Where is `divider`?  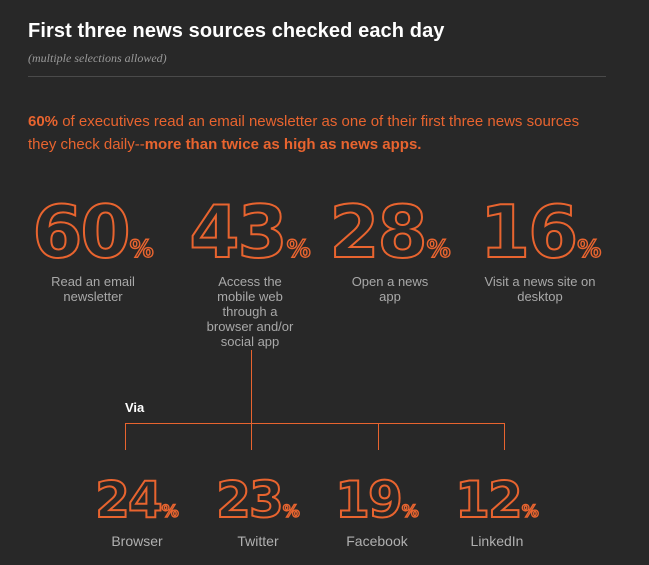
divider is located at coordinates (317, 76).